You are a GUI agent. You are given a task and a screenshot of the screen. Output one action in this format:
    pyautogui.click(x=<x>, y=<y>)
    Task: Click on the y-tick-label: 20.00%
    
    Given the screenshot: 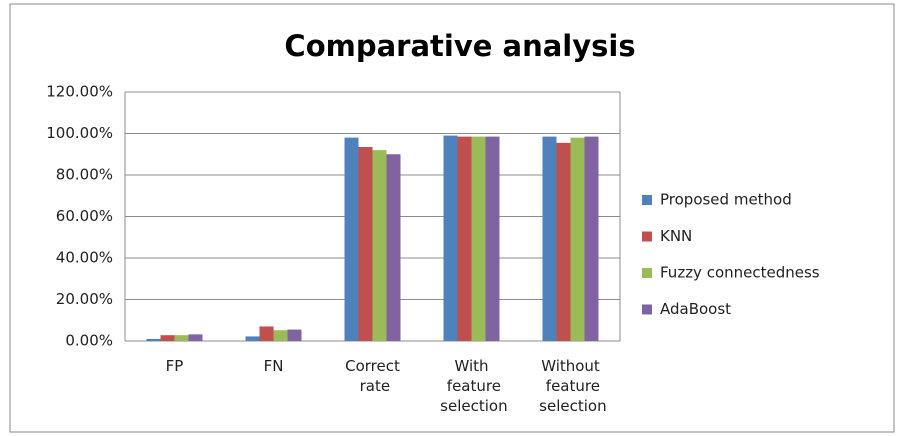 What is the action you would take?
    pyautogui.click(x=84, y=299)
    